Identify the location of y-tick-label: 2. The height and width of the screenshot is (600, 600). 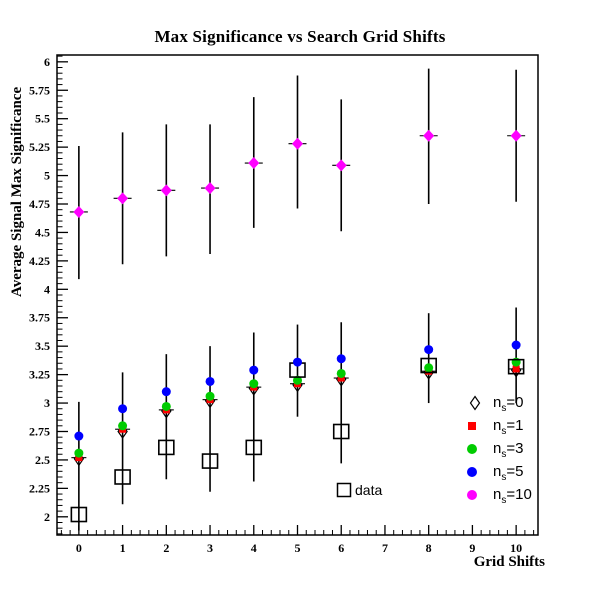
(47, 517).